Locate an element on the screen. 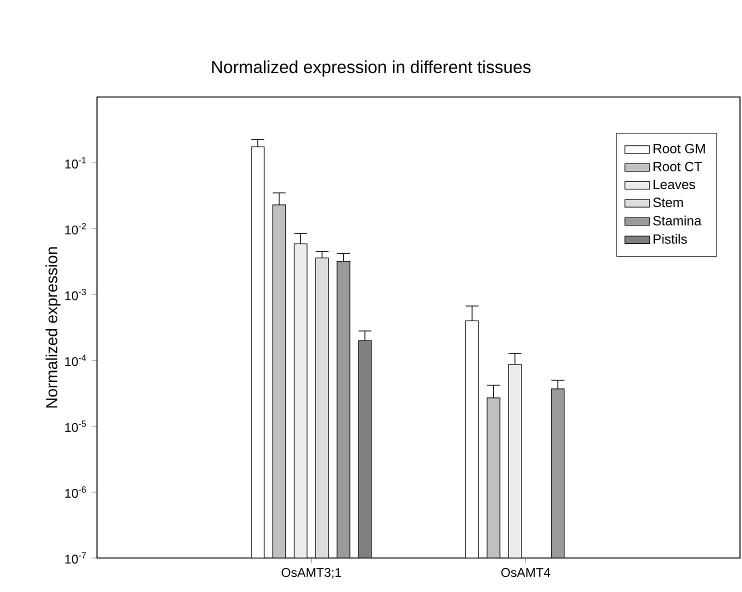  y-tick-label: 10$^{-4}$ is located at coordinates (75, 360).